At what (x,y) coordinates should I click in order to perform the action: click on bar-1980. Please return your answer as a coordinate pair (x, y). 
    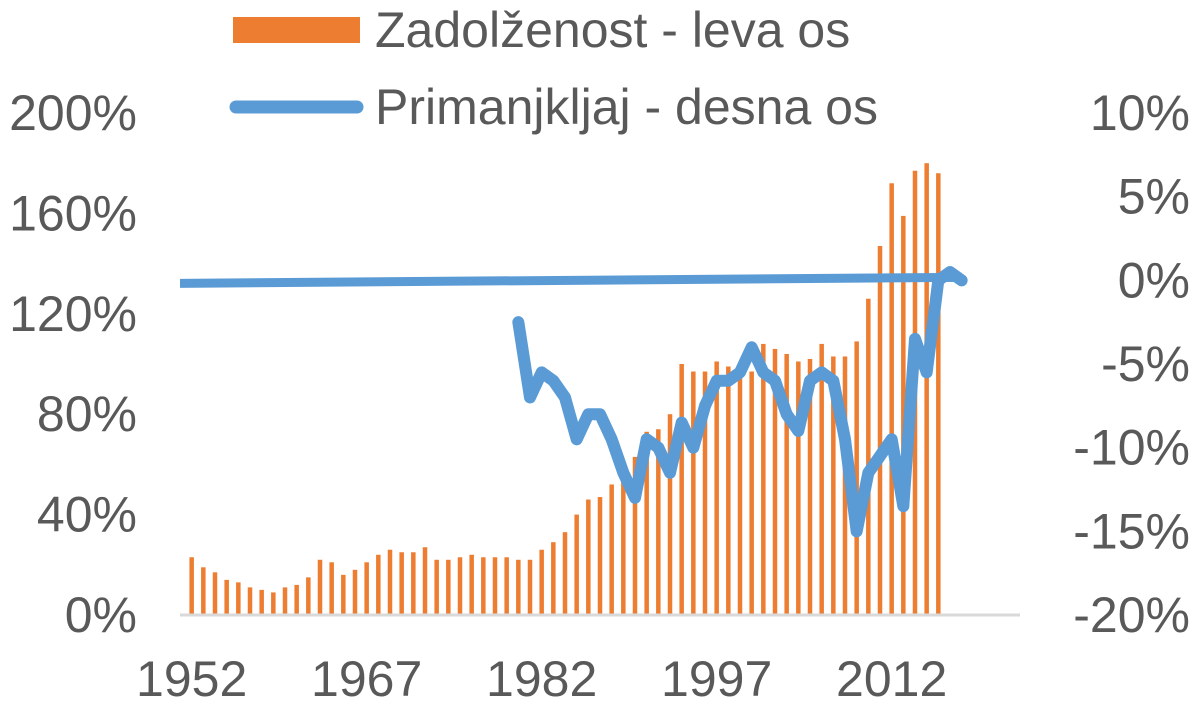
    Looking at the image, I should click on (518, 587).